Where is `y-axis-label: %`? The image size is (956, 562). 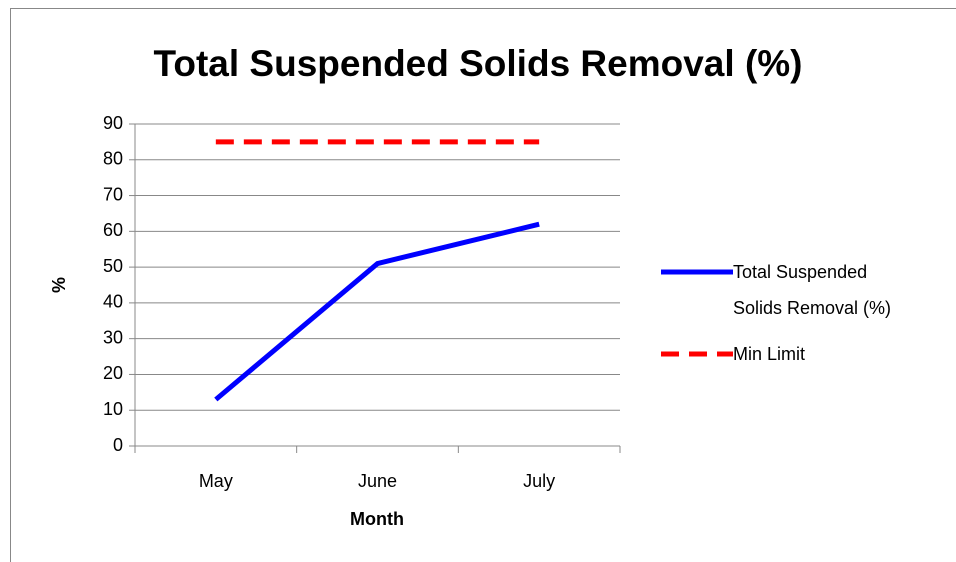 y-axis-label: % is located at coordinates (59, 285).